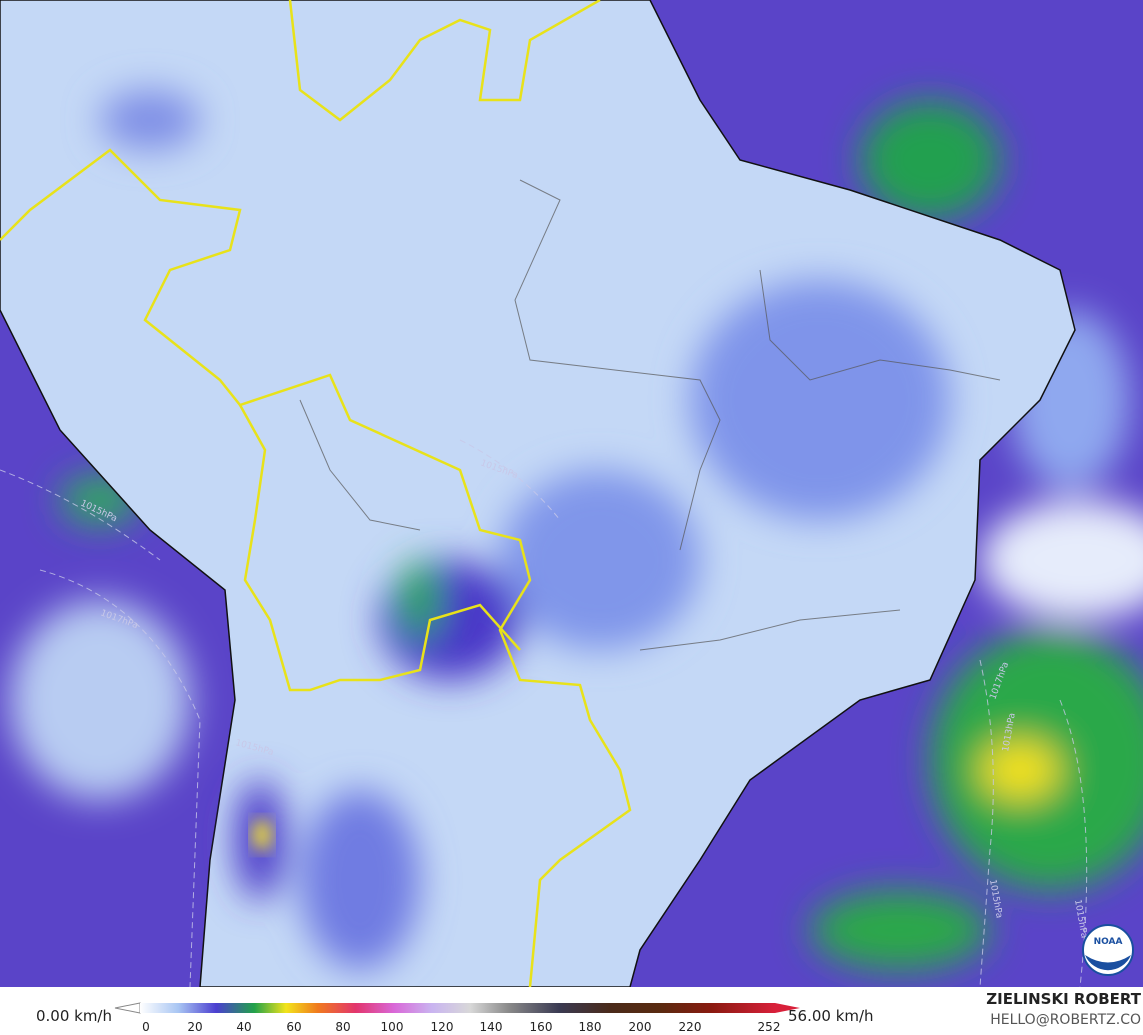  What do you see at coordinates (243, 1027) in the screenshot?
I see `colorbar-tick-label: 40` at bounding box center [243, 1027].